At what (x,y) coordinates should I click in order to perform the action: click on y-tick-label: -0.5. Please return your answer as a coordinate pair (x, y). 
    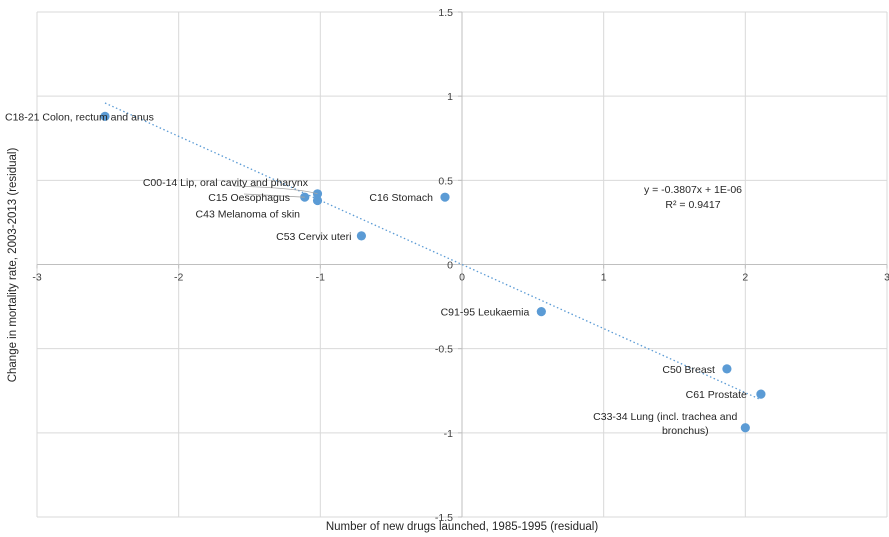
    Looking at the image, I should click on (444, 350).